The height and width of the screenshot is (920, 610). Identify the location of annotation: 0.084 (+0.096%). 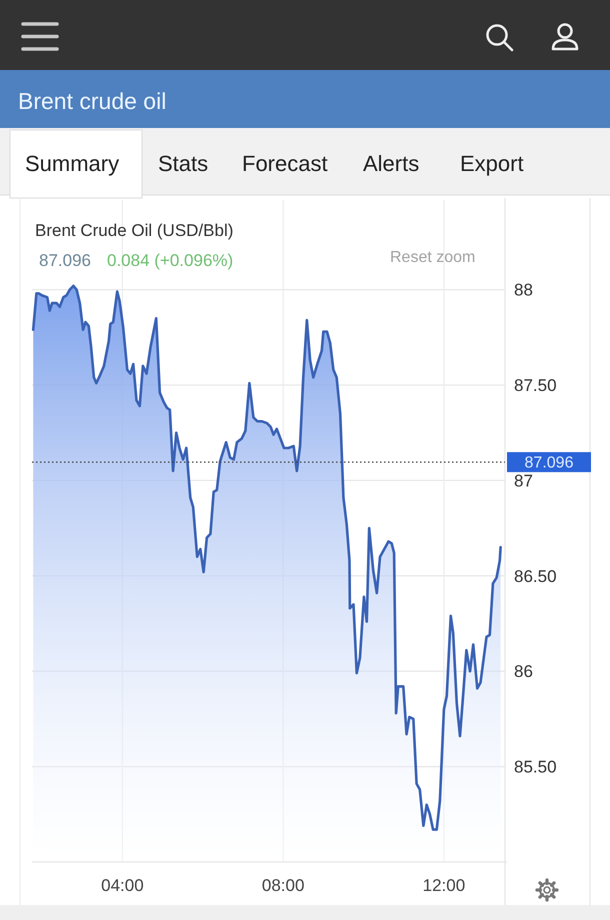
(170, 260).